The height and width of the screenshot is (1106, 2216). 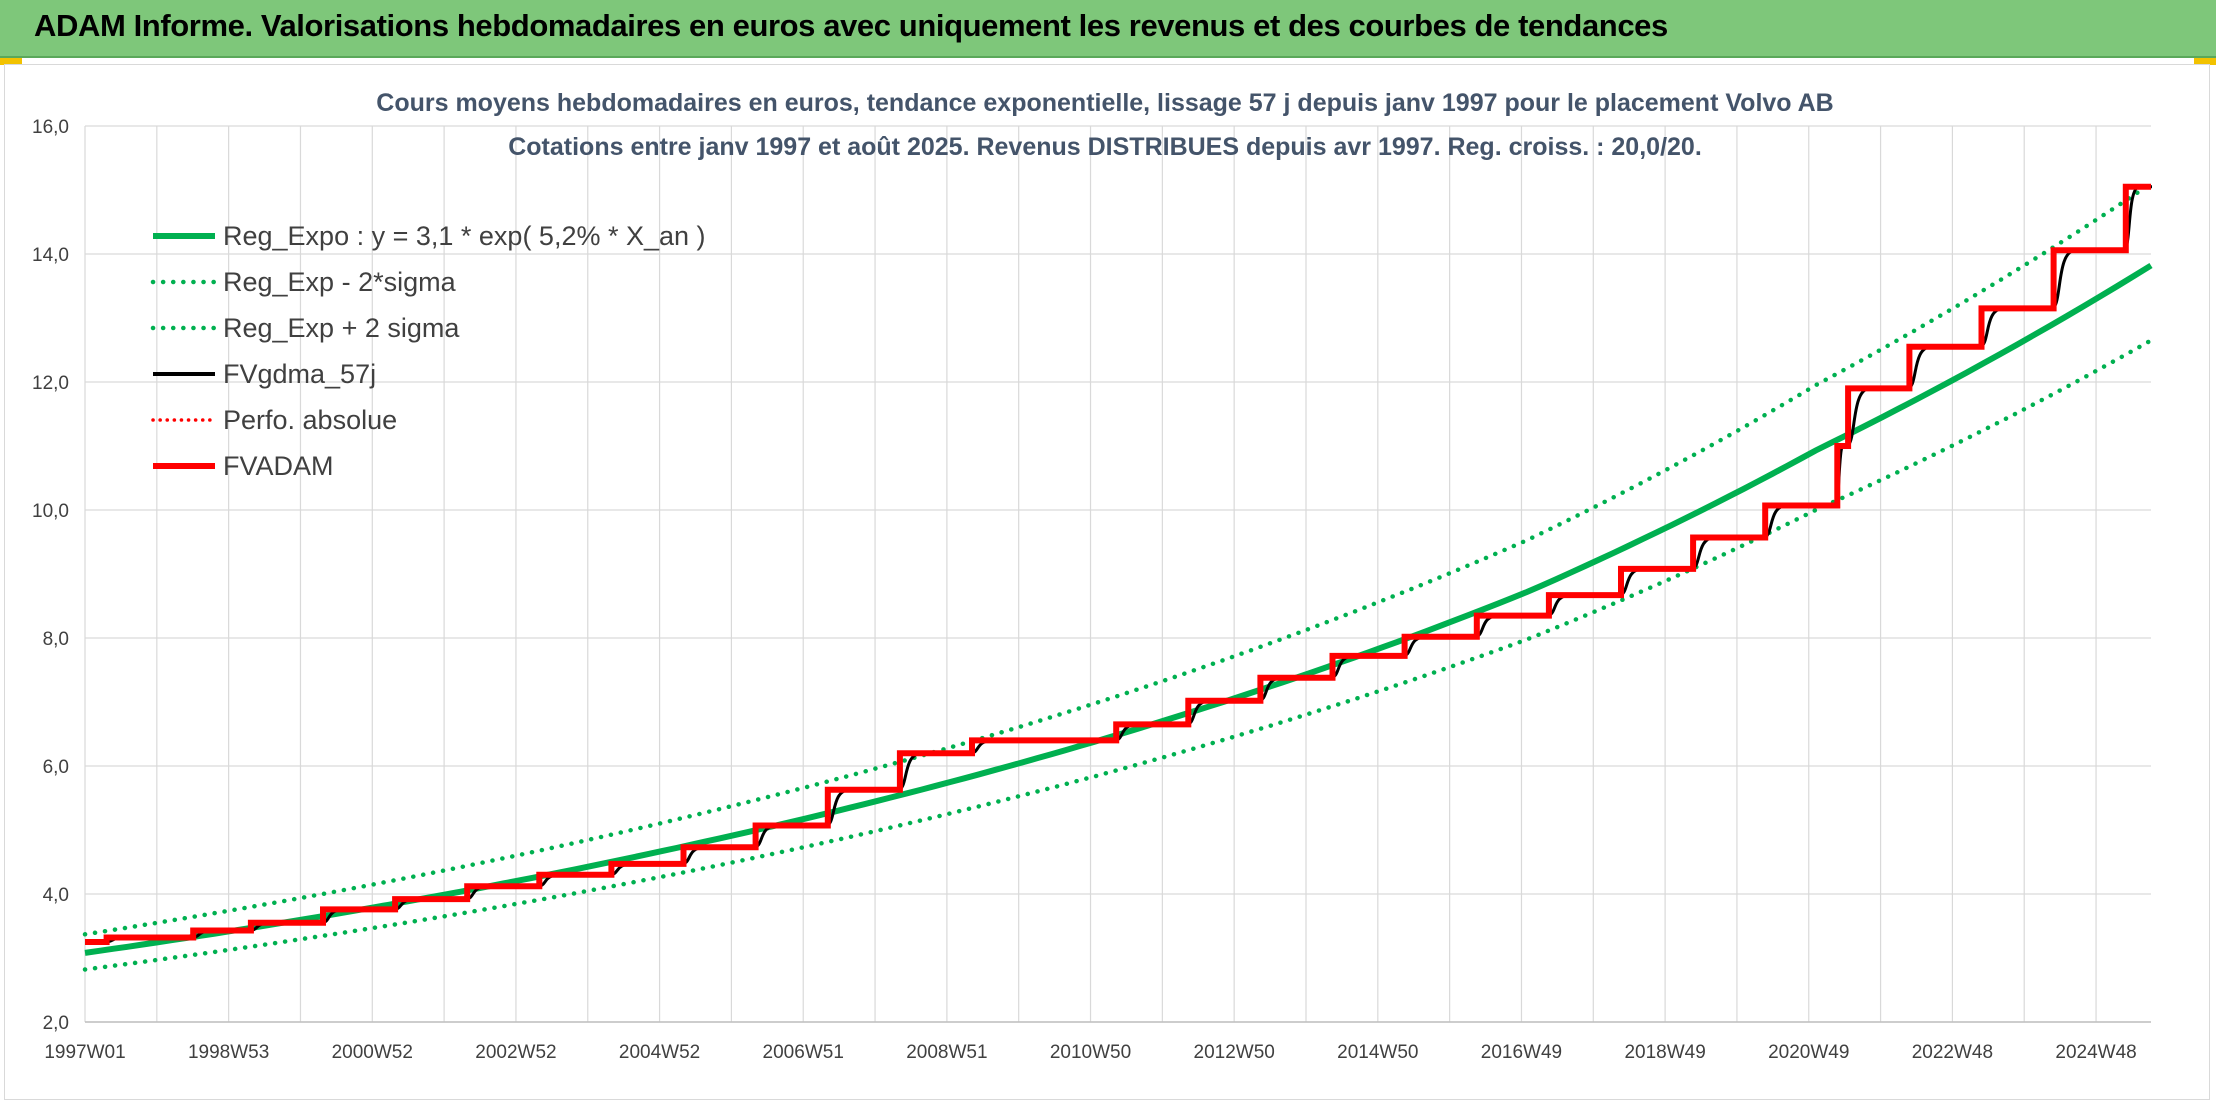 I want to click on x-tick-label: 2000W52, so click(x=372, y=1052).